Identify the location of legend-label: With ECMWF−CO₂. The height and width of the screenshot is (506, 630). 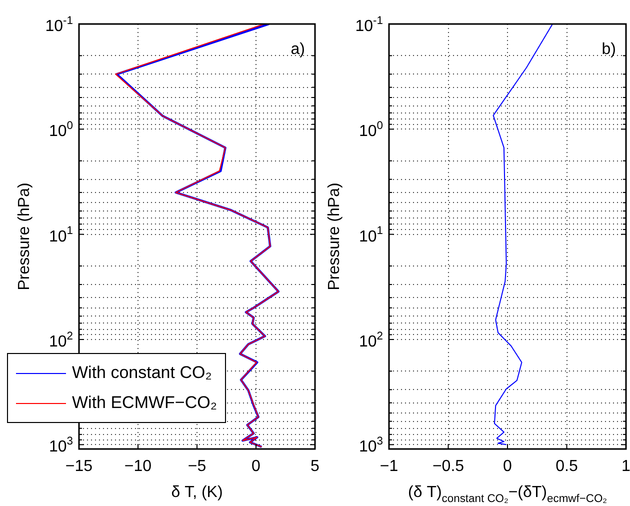
(144, 403).